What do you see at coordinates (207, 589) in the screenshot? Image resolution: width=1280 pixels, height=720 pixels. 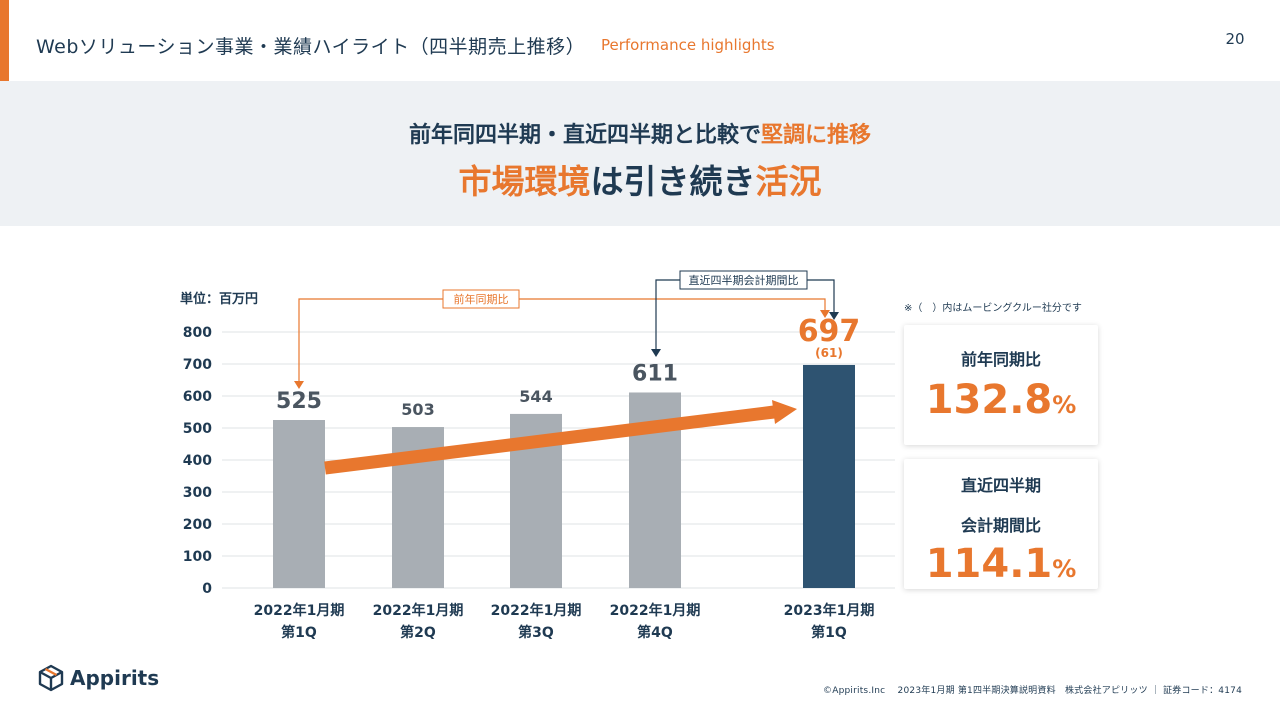 I see `y-tick-label: 0` at bounding box center [207, 589].